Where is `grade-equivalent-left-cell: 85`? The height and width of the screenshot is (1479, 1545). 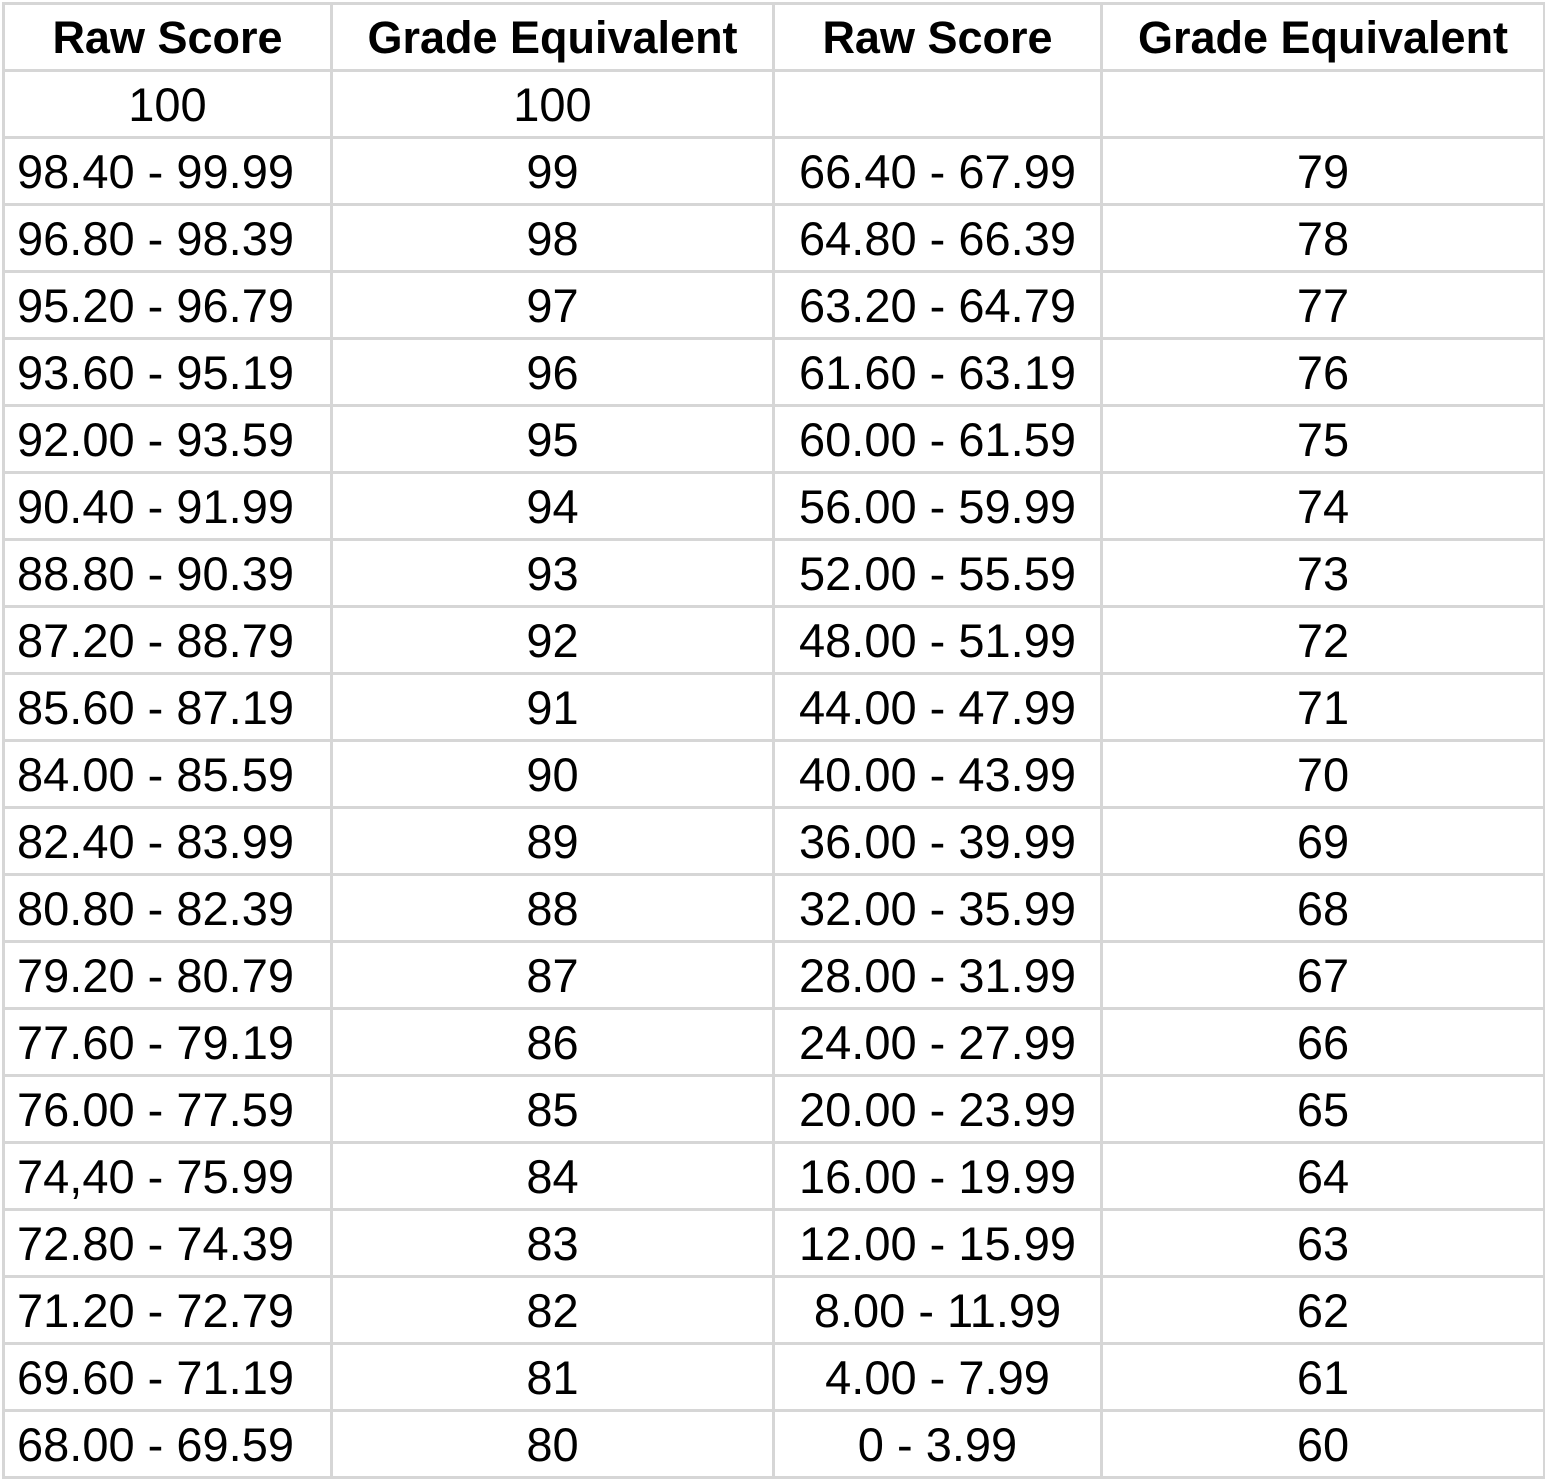
grade-equivalent-left-cell: 85 is located at coordinates (552, 1109).